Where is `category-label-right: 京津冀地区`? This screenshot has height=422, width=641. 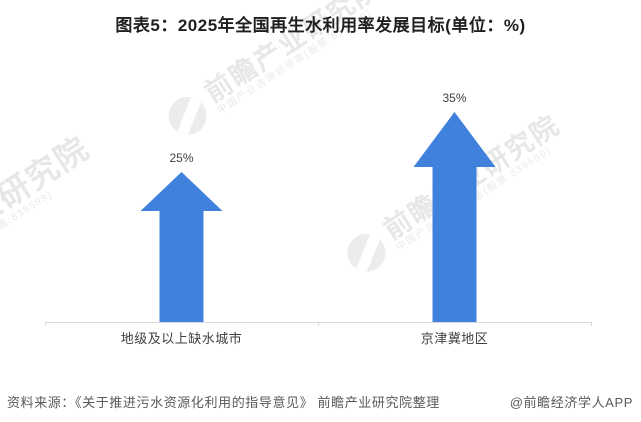 category-label-right: 京津冀地区 is located at coordinates (454, 338).